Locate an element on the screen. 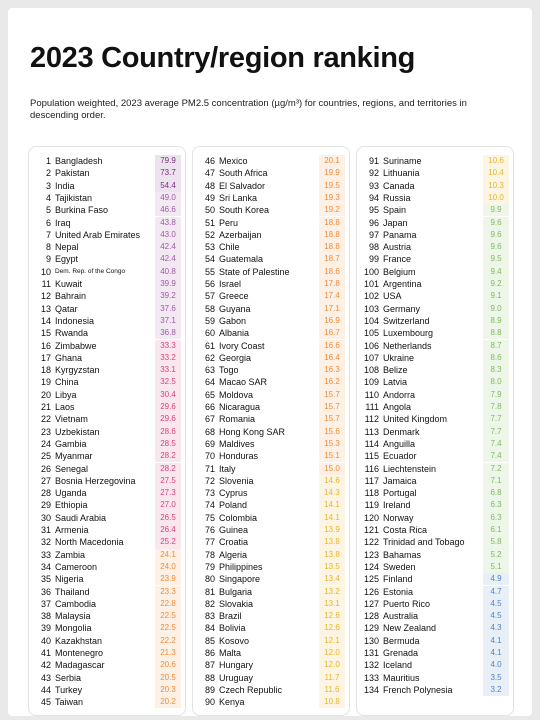 The height and width of the screenshot is (720, 540). table-row: 3 India 54.4 is located at coordinates (107, 185).